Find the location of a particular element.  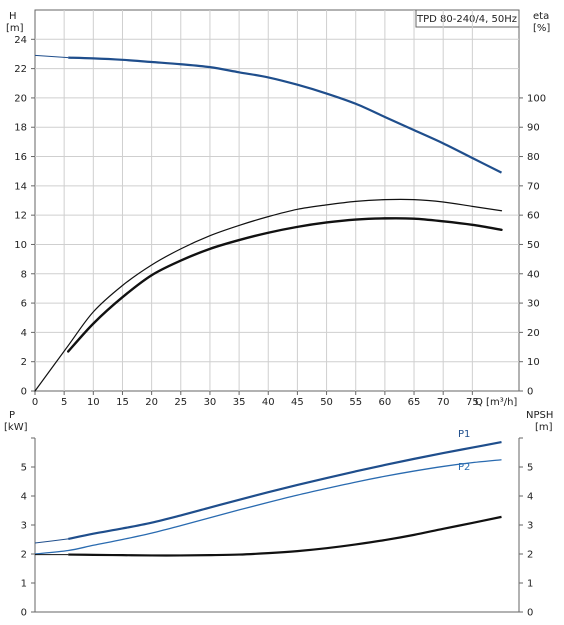

p2-curve is located at coordinates (268, 507).